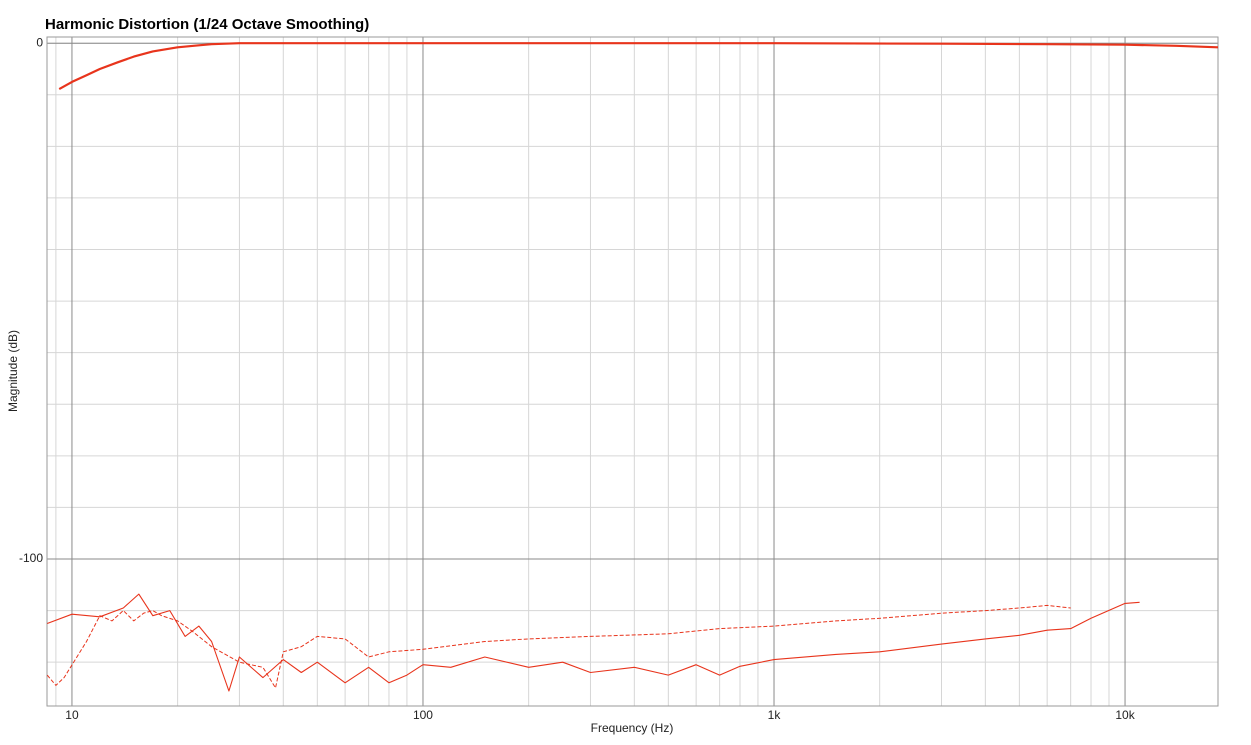  I want to click on x-tick-label: 100, so click(423, 715).